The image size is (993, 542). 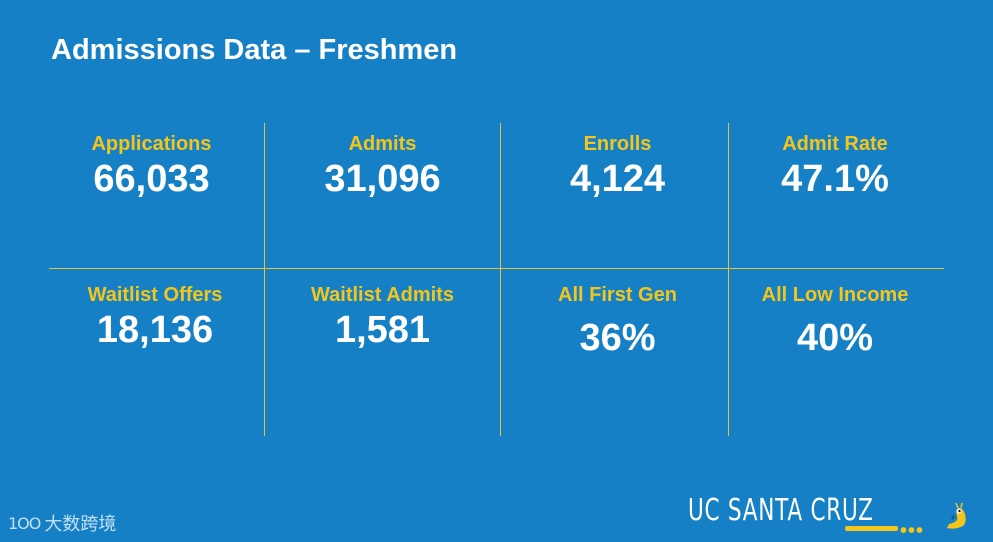 I want to click on slug-mascot-icon, so click(x=956, y=515).